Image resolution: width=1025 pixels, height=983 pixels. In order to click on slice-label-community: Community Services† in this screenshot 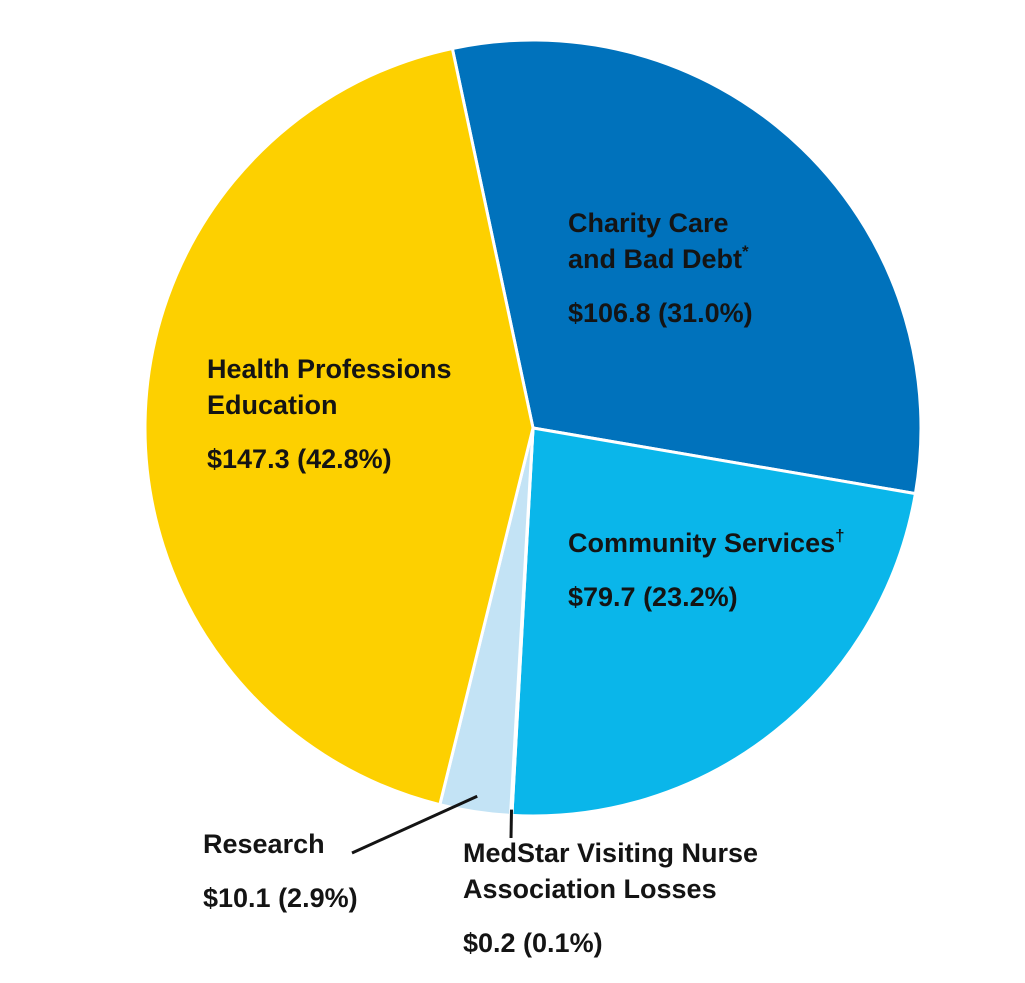, I will do `click(706, 542)`.